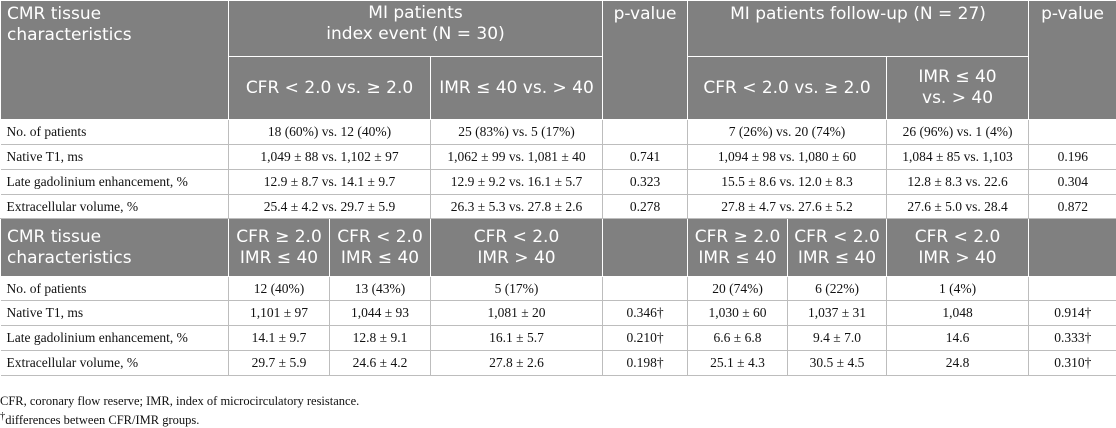 This screenshot has height=428, width=1116. What do you see at coordinates (858, 28) in the screenshot?
I see `followup-group-header: MI patients follow-up (N = 27)` at bounding box center [858, 28].